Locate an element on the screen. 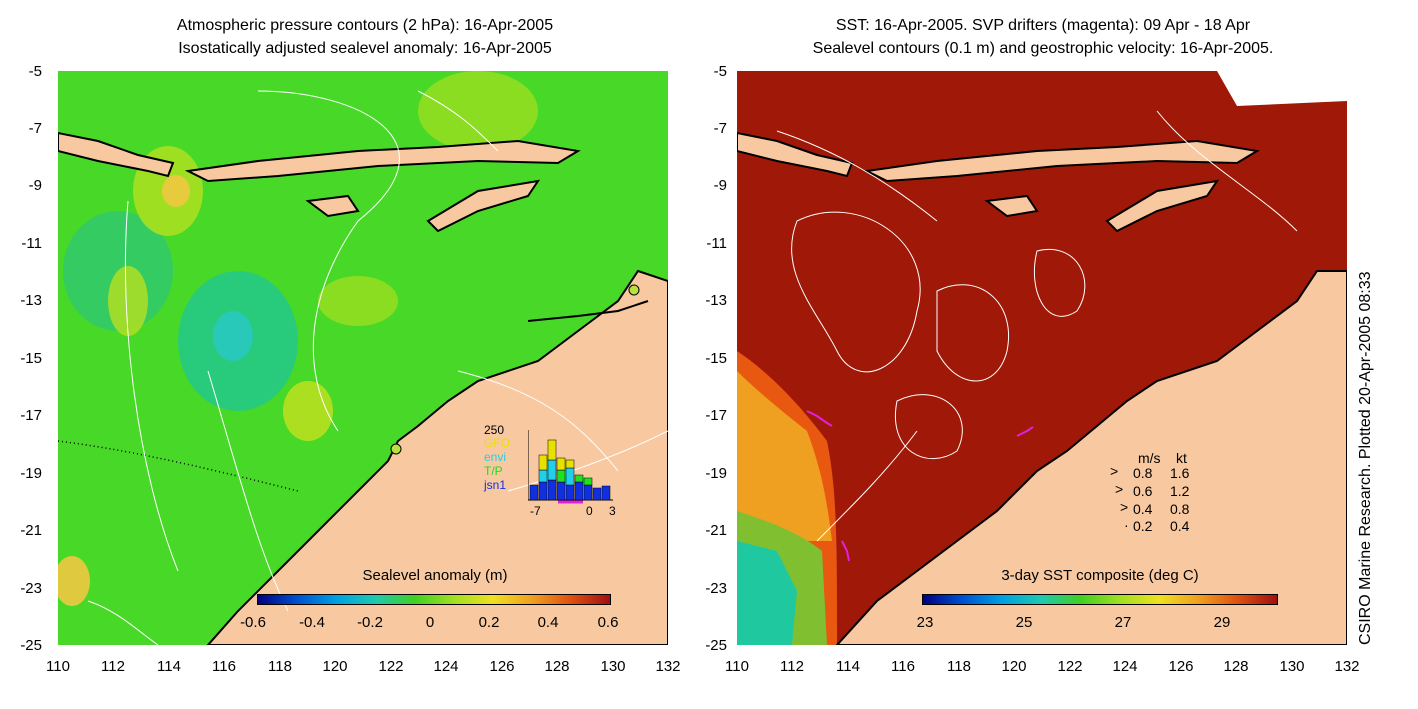  velocity-row-ms: 0.2 is located at coordinates (1143, 526).